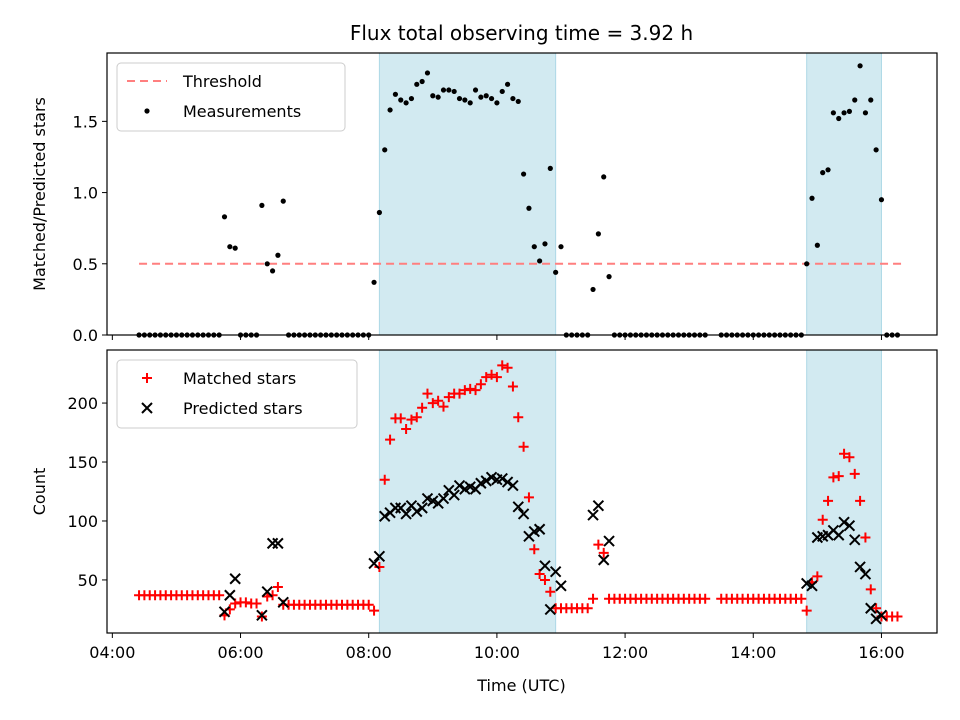  I want to click on observing-interval-shade, so click(844, 194).